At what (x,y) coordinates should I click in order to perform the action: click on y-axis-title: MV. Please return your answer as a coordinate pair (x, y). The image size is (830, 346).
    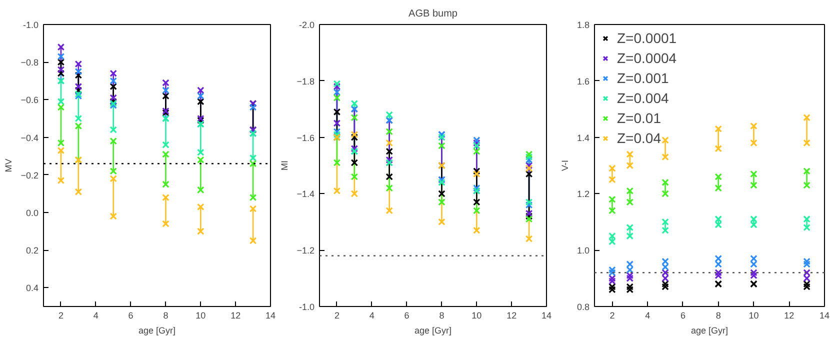
    Looking at the image, I should click on (9, 165).